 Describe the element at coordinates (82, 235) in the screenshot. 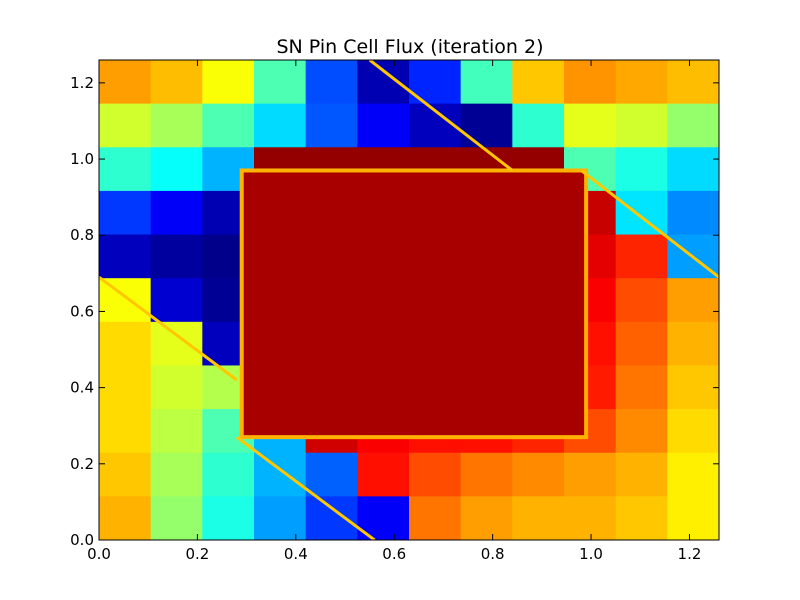

I see `y-tick-label: 0.8` at that location.